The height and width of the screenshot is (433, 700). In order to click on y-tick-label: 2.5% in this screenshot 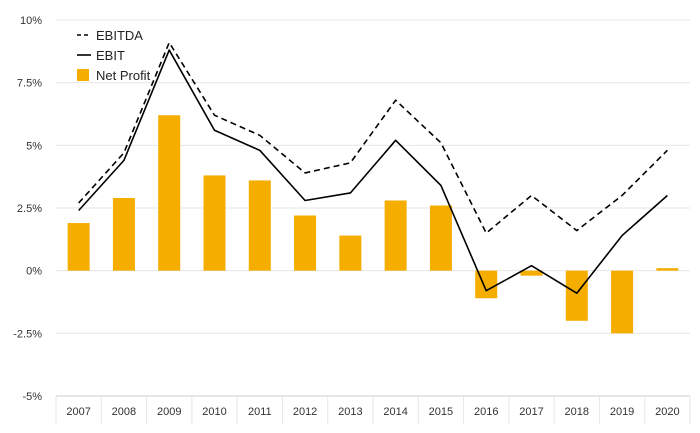, I will do `click(29, 209)`.